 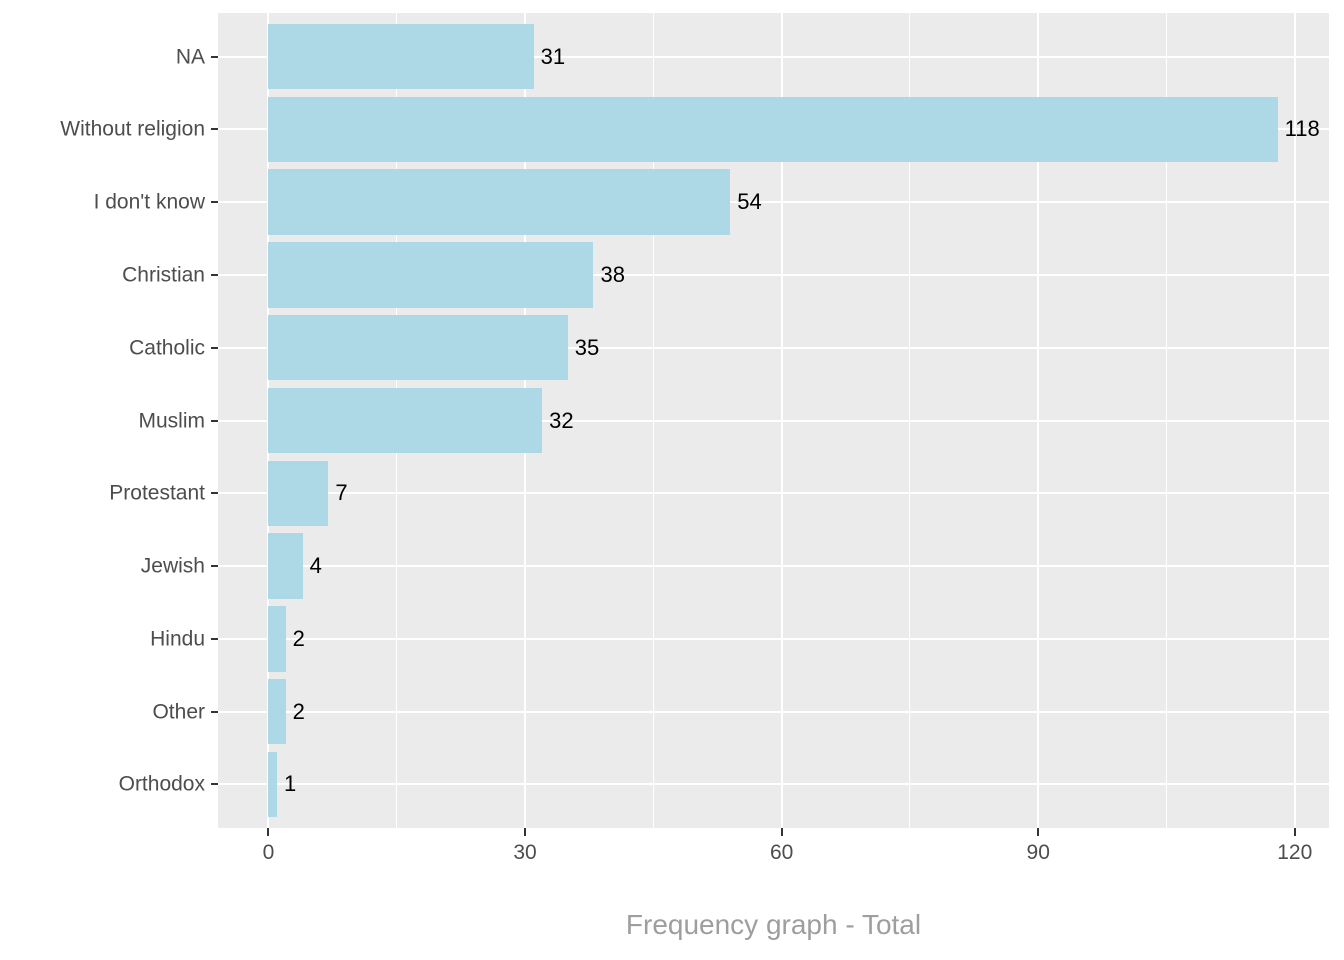 I want to click on bar-value-label: 1, so click(x=290, y=784).